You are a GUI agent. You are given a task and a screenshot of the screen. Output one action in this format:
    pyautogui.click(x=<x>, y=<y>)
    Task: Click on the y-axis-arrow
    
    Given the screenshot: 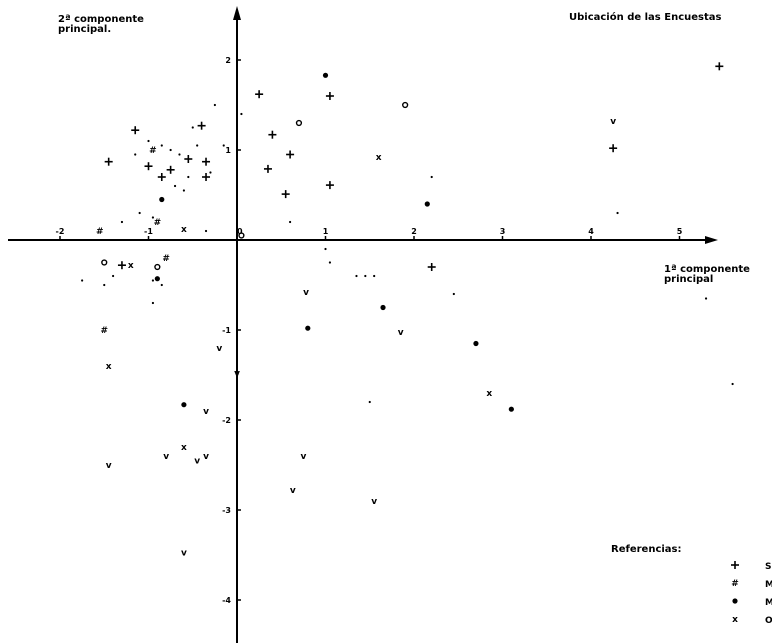 What is the action you would take?
    pyautogui.click(x=237, y=13)
    